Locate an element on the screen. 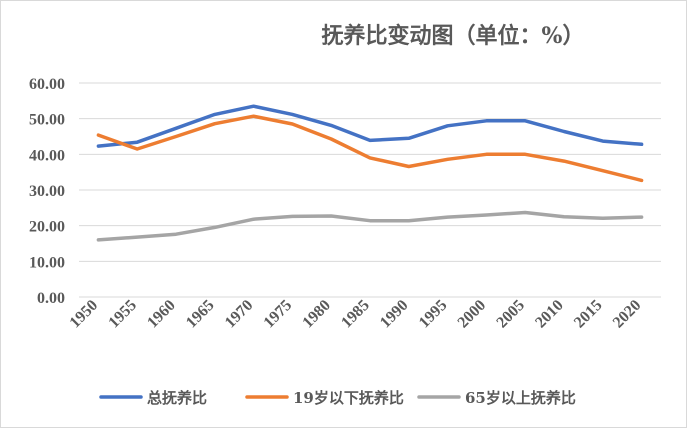 Image resolution: width=687 pixels, height=429 pixels. x-tick-label: 1965 is located at coordinates (200, 314).